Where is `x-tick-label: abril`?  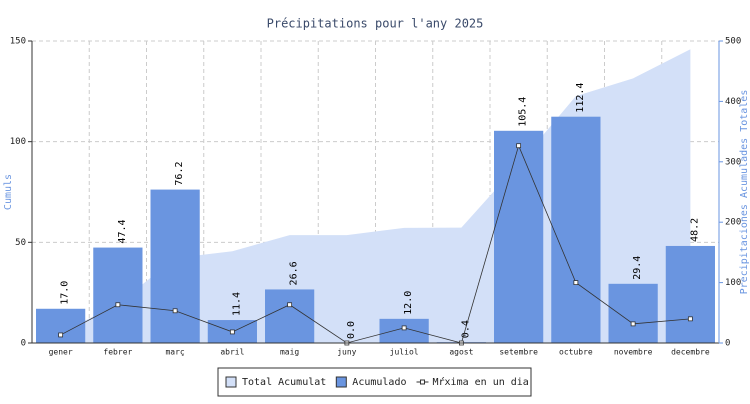
x-tick-label: abril is located at coordinates (232, 352).